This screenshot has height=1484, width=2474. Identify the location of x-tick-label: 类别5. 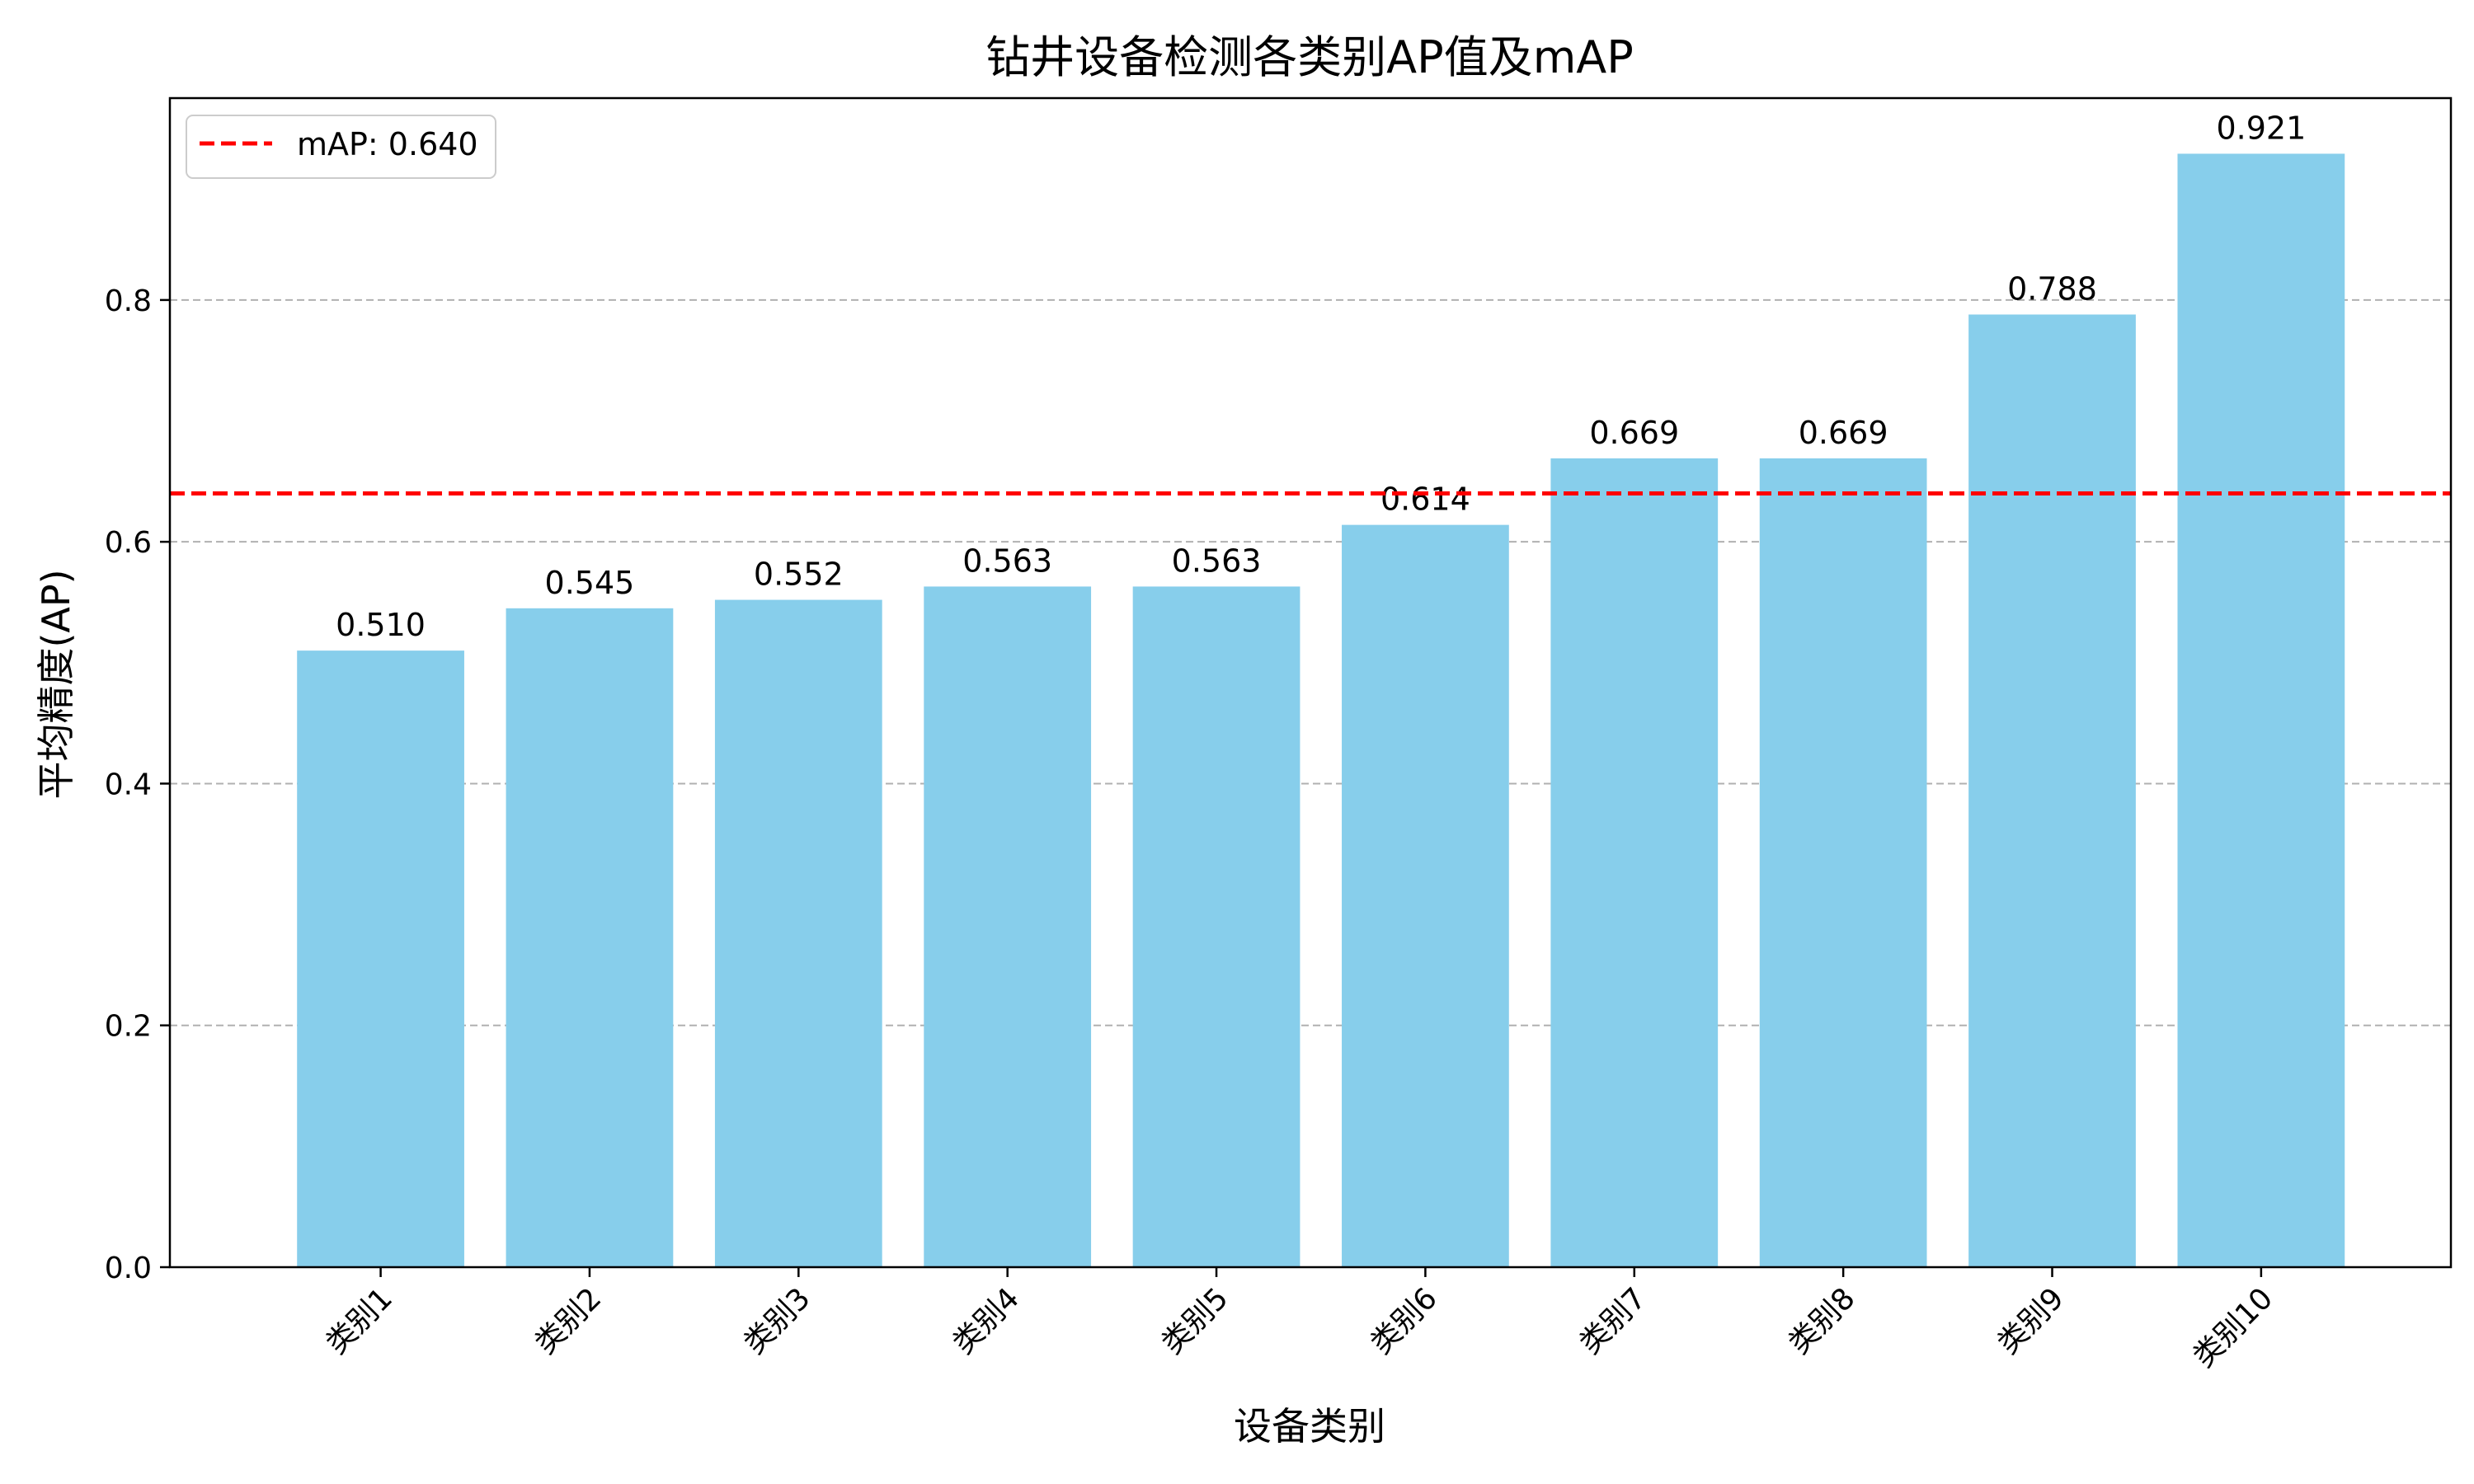
(1195, 1320).